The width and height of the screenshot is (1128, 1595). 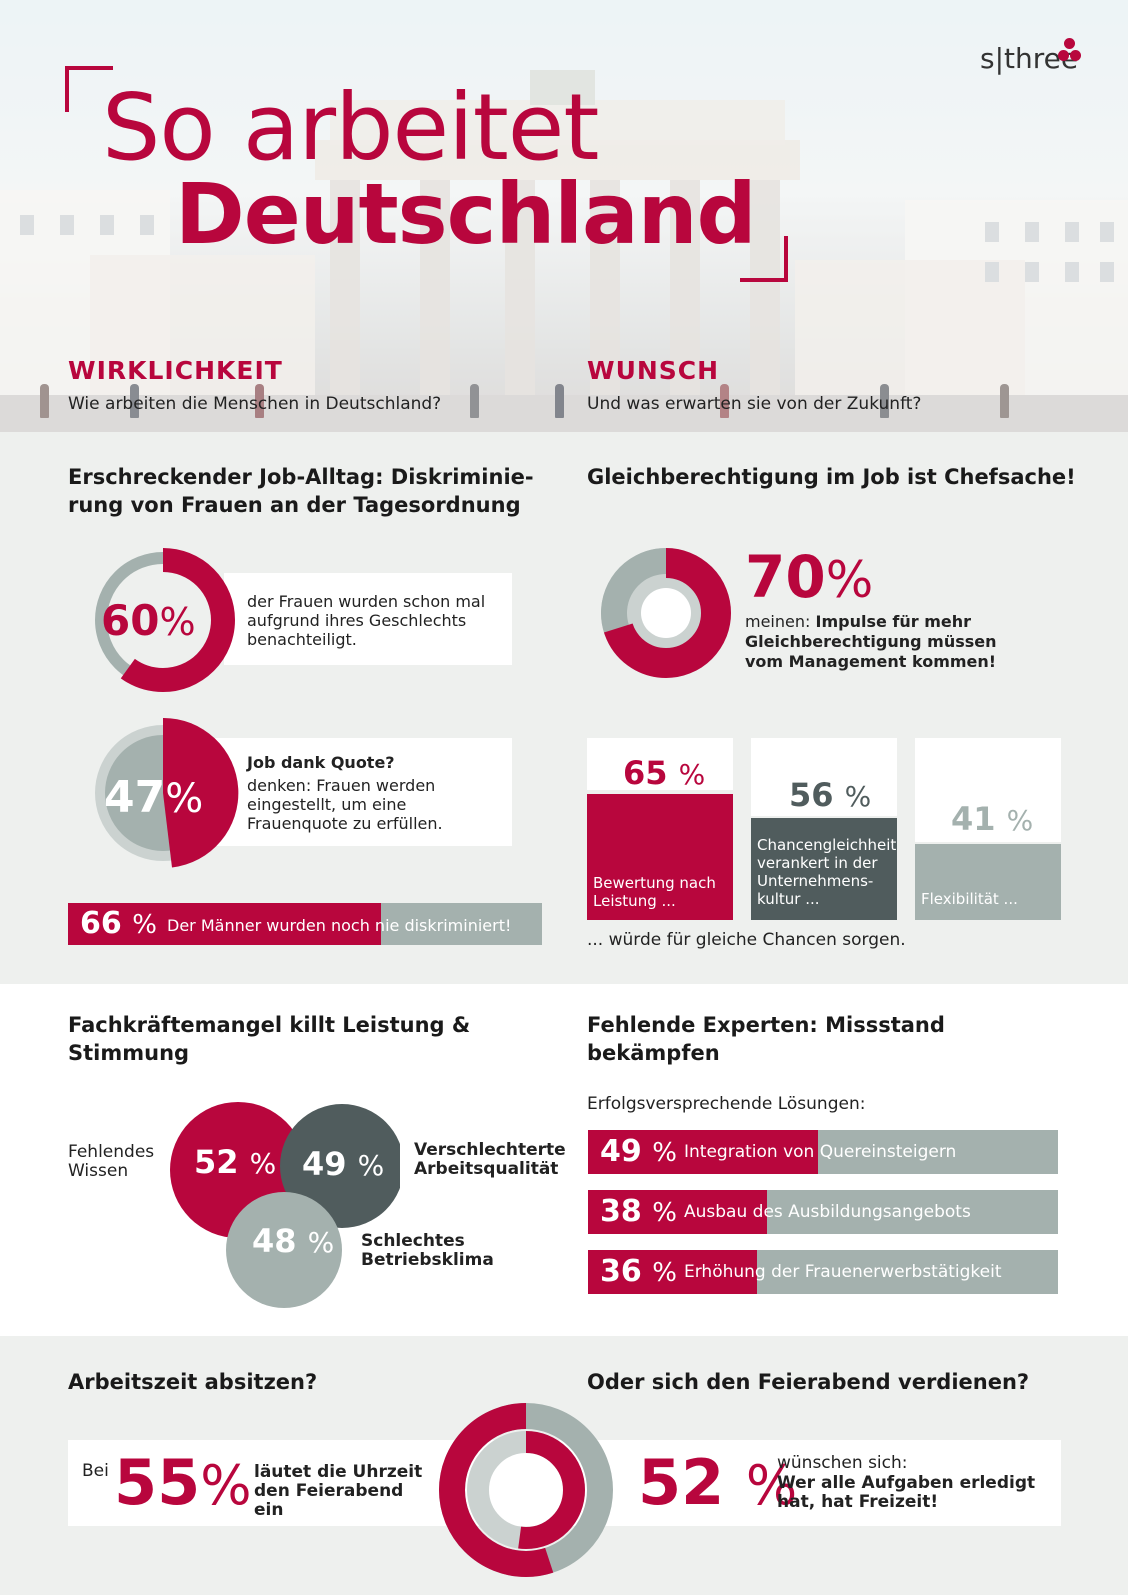 I want to click on stat3-value: 66 %, so click(x=118, y=923).